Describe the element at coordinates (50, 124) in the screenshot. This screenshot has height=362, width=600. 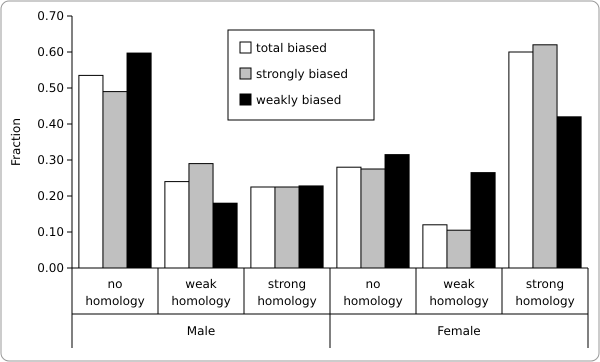
I see `y-tick-label: 0.40` at that location.